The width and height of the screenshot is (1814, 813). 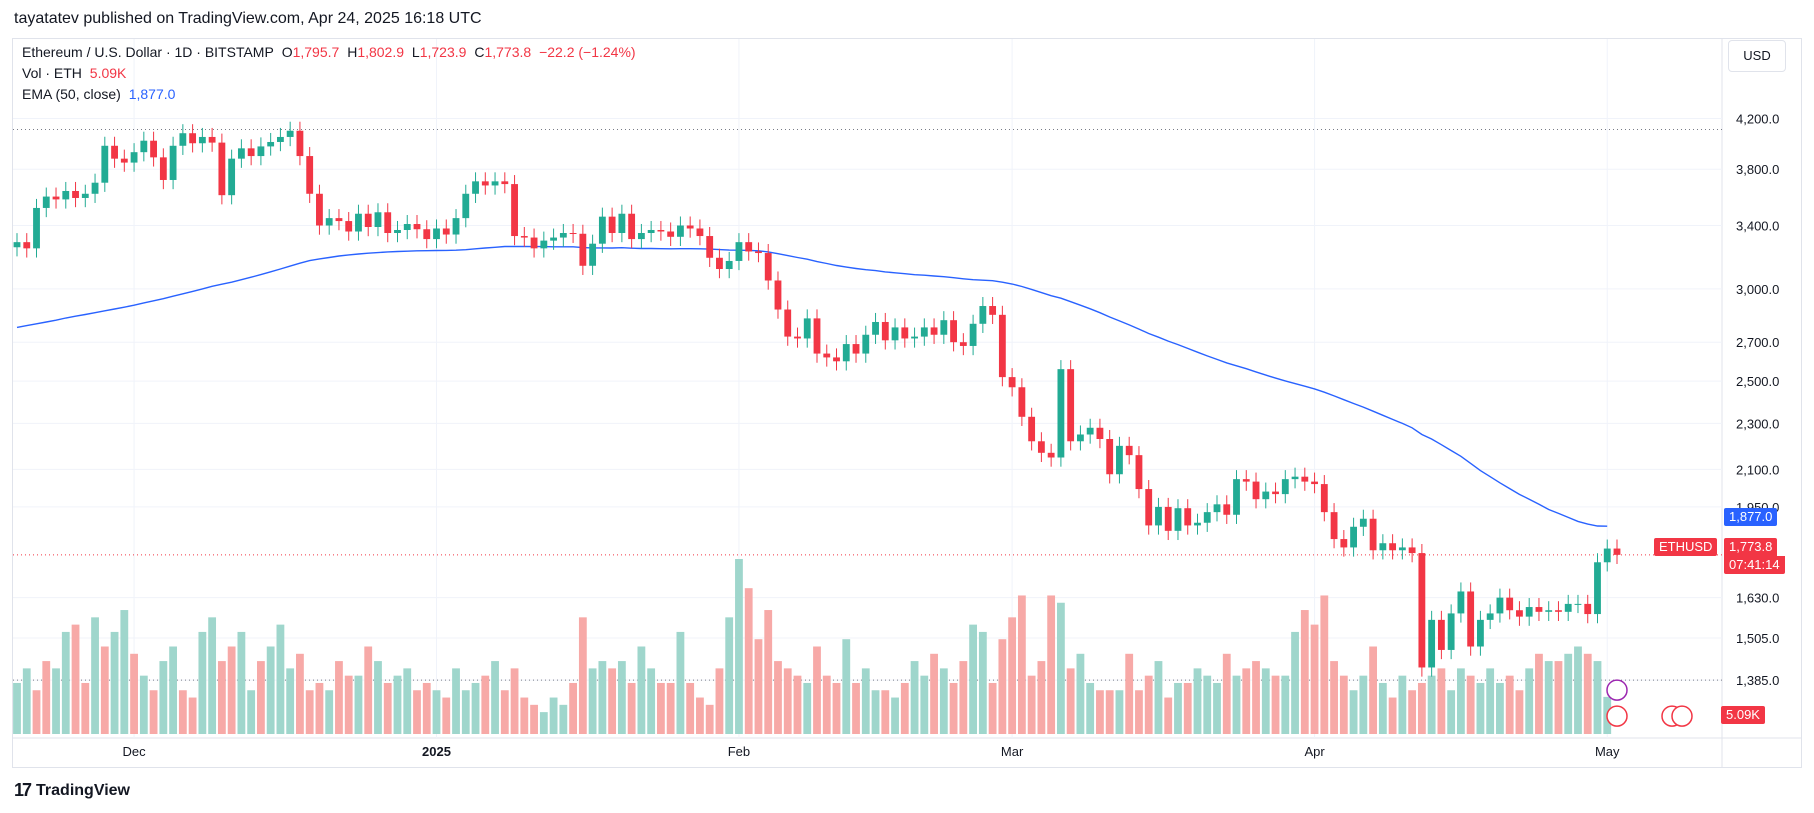 What do you see at coordinates (1757, 119) in the screenshot?
I see `y-tick-label: 4,200.0` at bounding box center [1757, 119].